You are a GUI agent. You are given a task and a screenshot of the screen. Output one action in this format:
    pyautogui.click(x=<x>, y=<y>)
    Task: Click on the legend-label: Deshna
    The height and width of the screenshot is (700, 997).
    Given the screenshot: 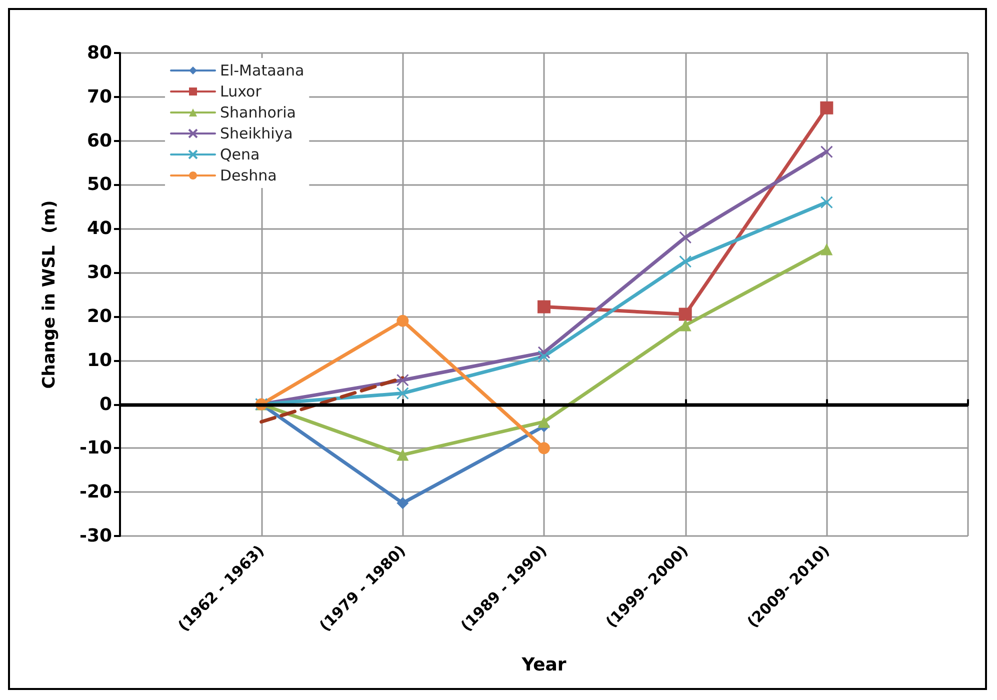 What is the action you would take?
    pyautogui.click(x=248, y=175)
    